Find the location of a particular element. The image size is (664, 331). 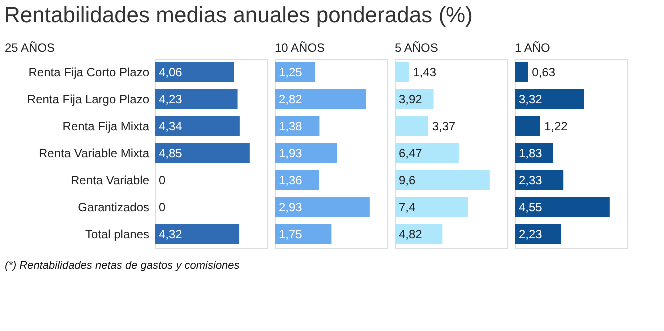

data-label: 7,4 is located at coordinates (407, 207).